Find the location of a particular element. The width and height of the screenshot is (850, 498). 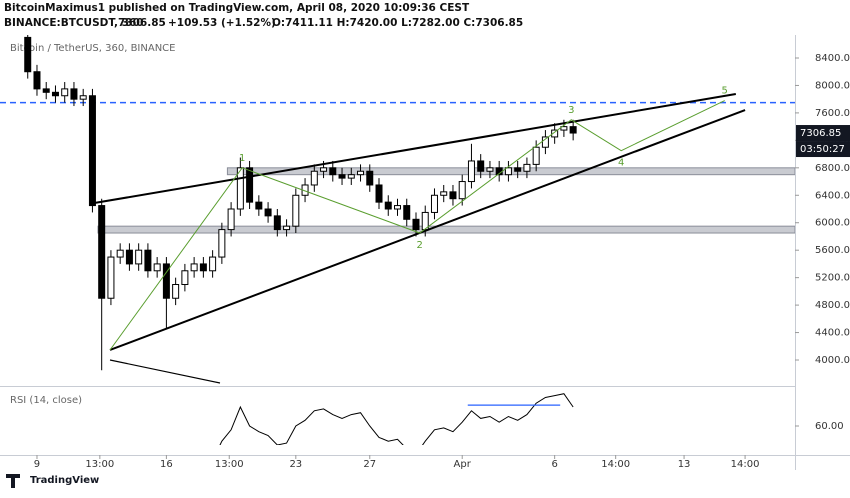

wave-label: 5 is located at coordinates (725, 91).